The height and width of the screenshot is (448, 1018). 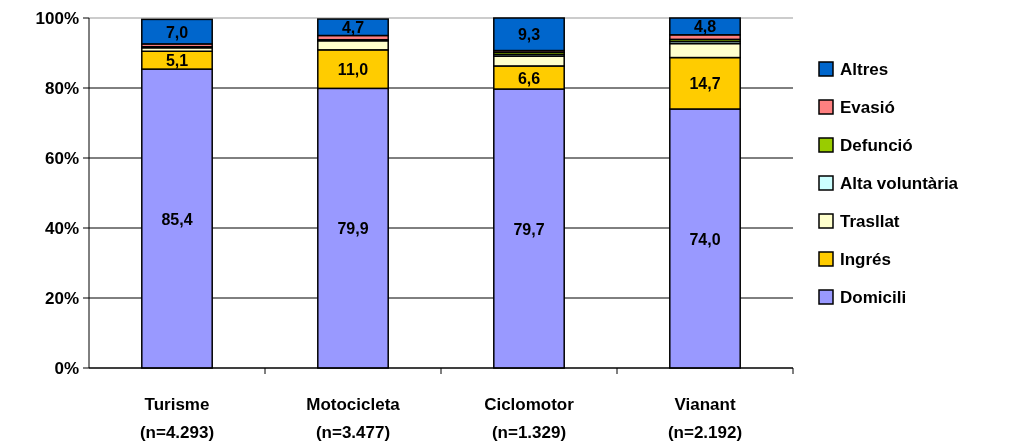 What do you see at coordinates (57, 18) in the screenshot?
I see `y-tick-label: 100%` at bounding box center [57, 18].